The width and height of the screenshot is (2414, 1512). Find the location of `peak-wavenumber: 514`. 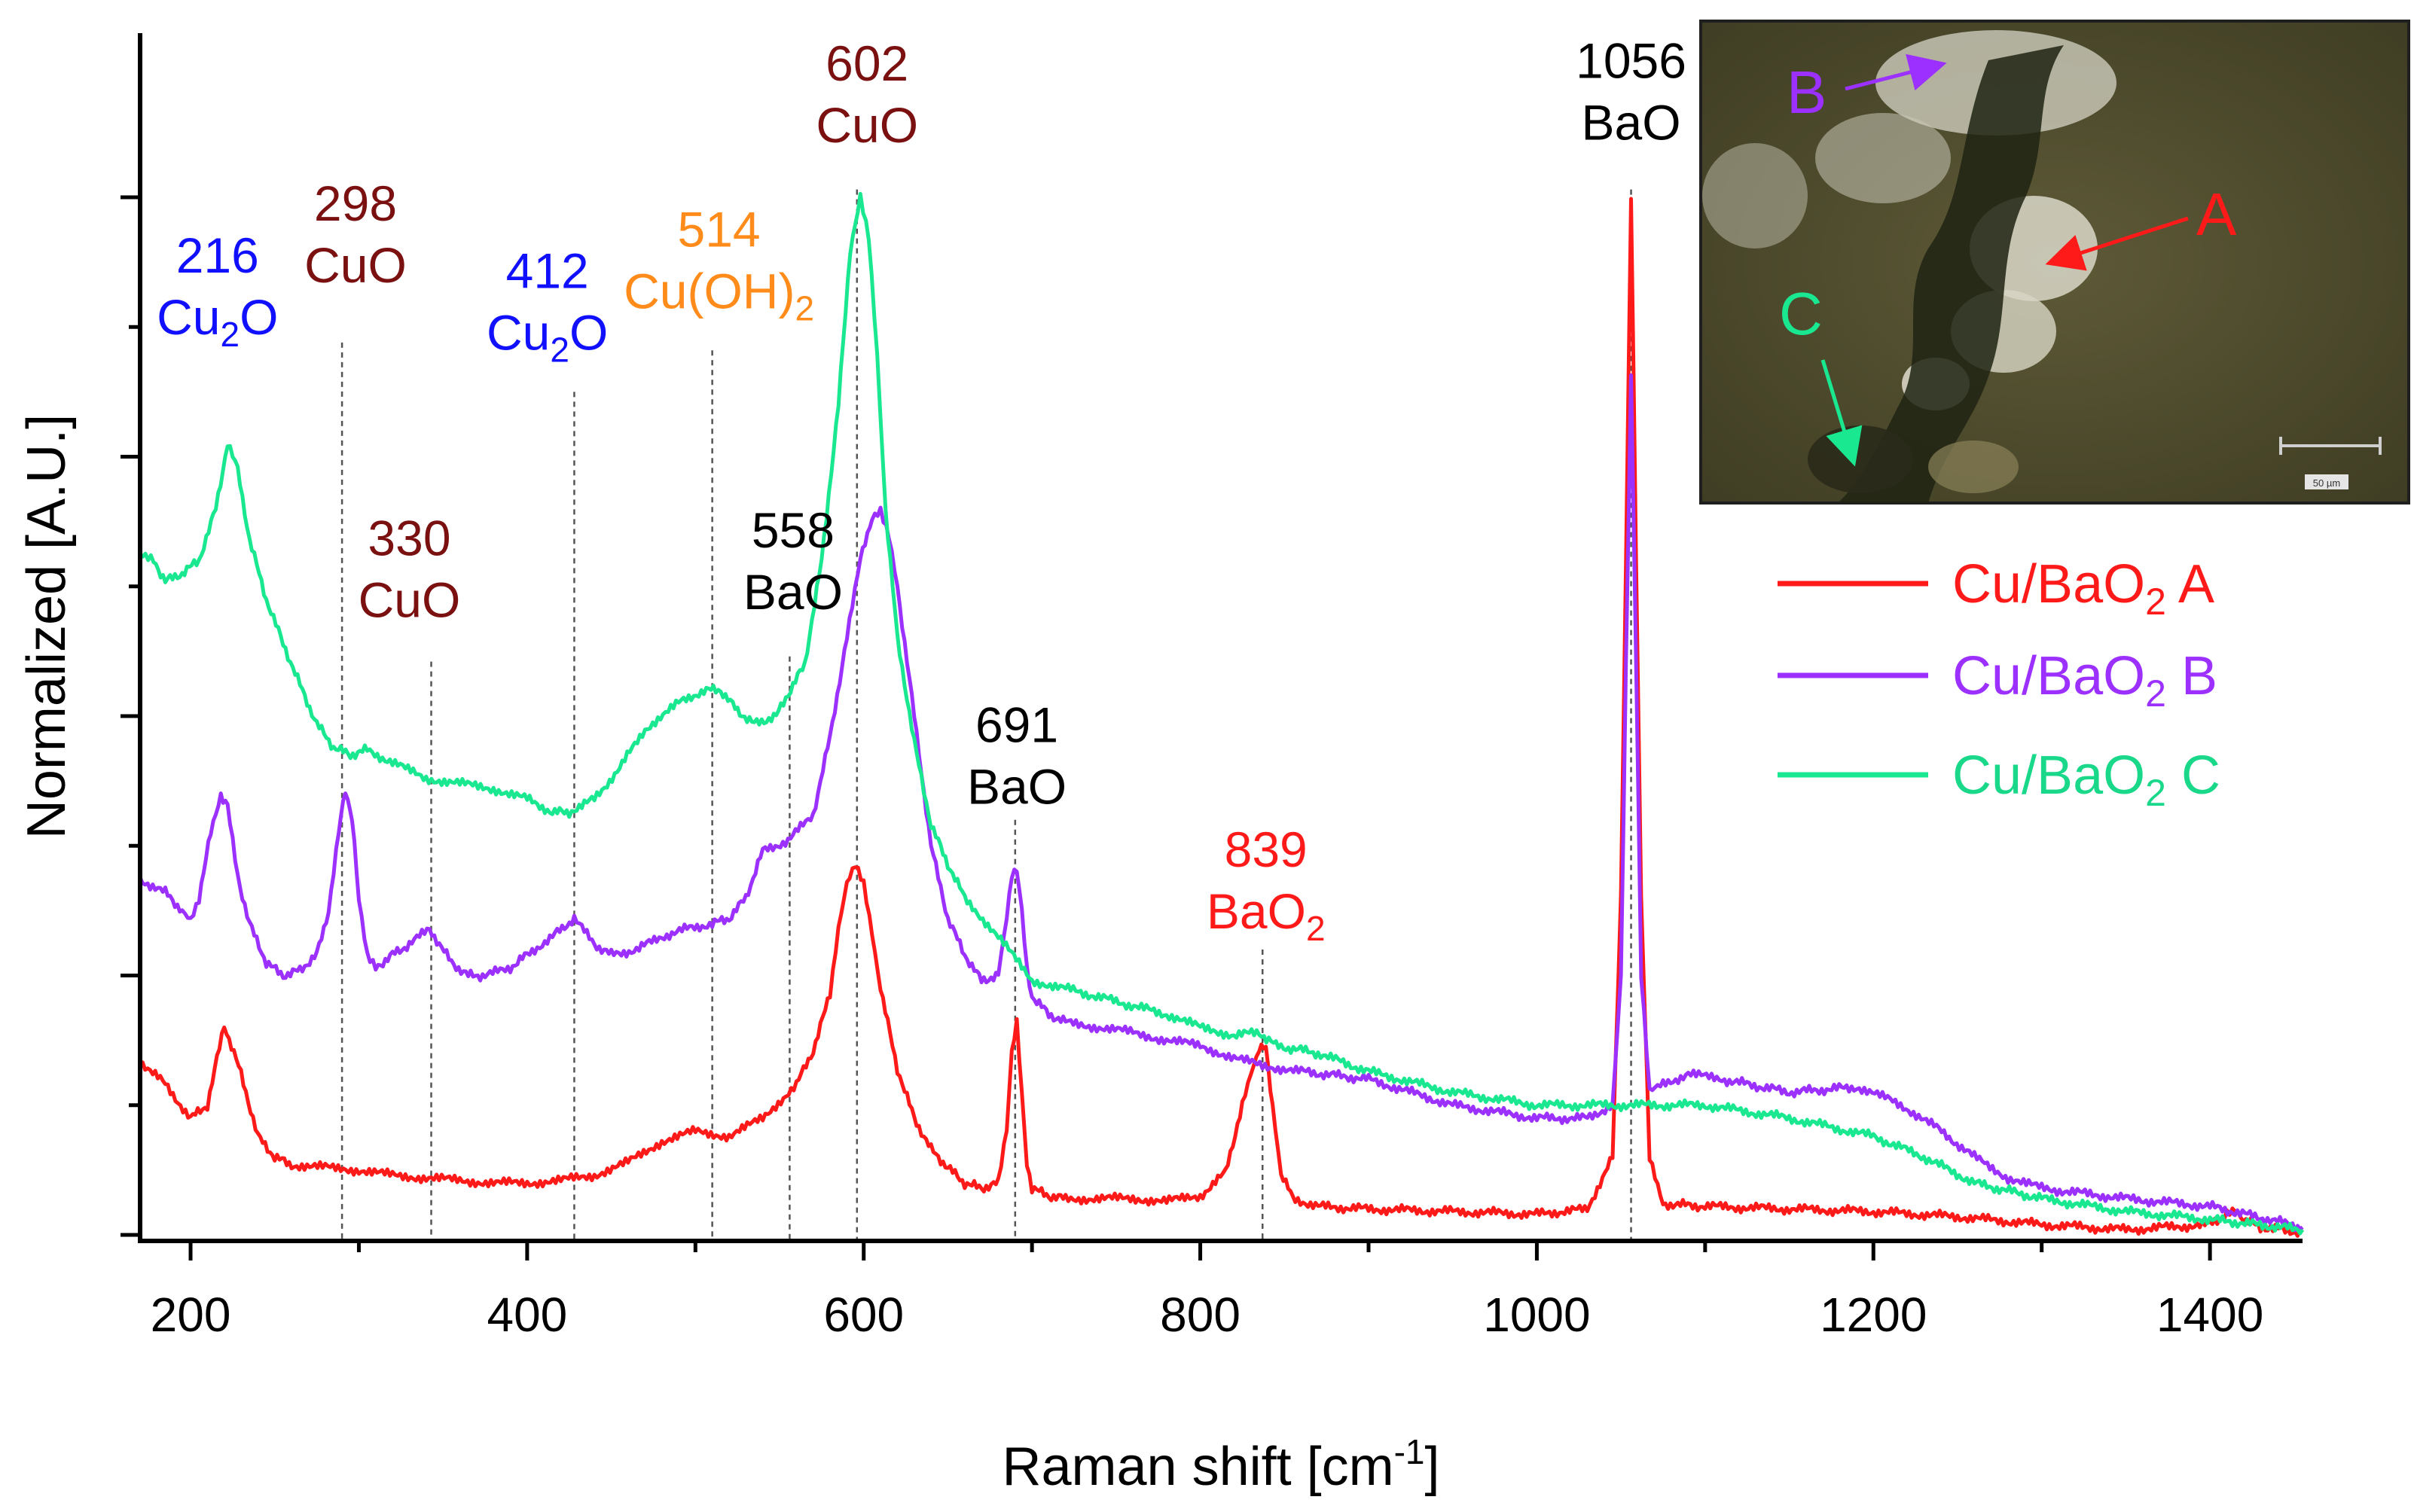

peak-wavenumber: 514 is located at coordinates (719, 229).